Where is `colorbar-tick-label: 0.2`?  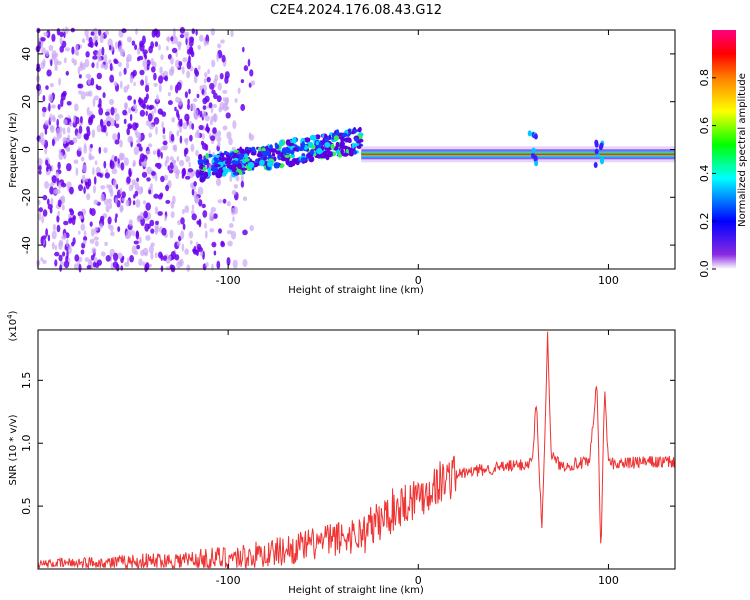
colorbar-tick-label: 0.2 is located at coordinates (704, 221).